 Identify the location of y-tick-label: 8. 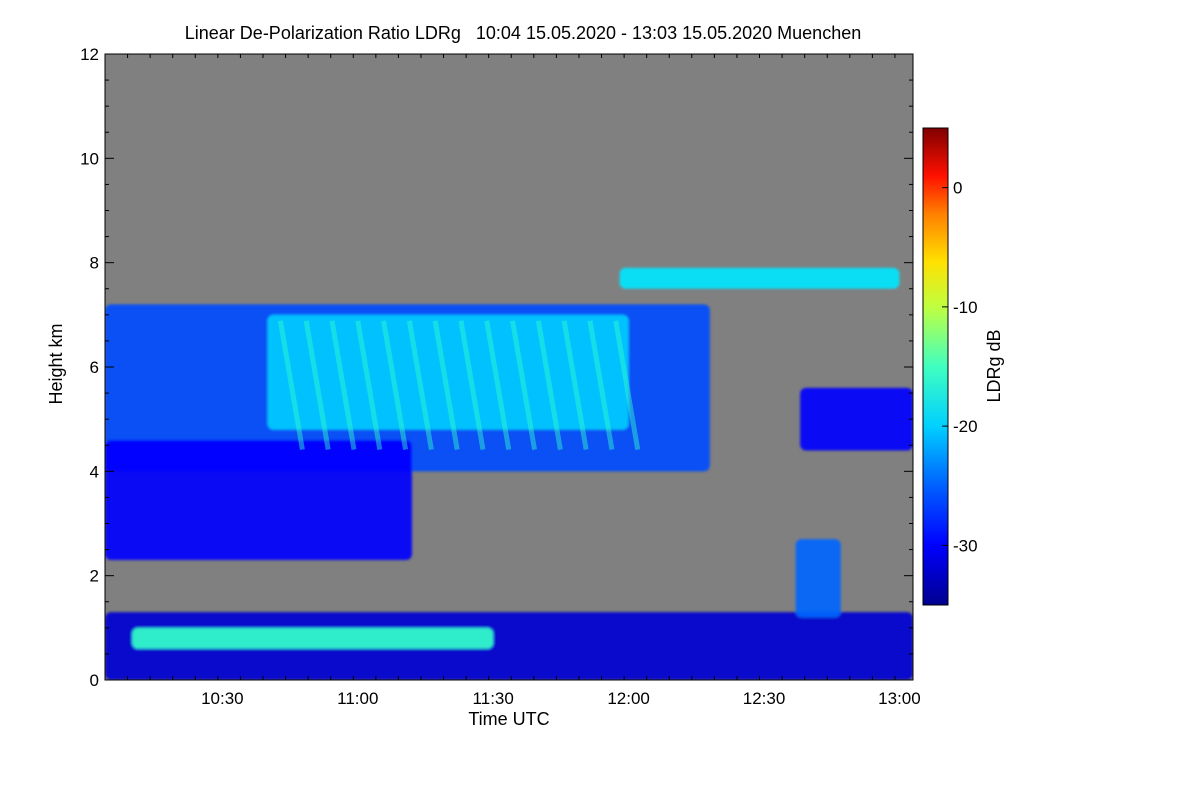
(94, 263).